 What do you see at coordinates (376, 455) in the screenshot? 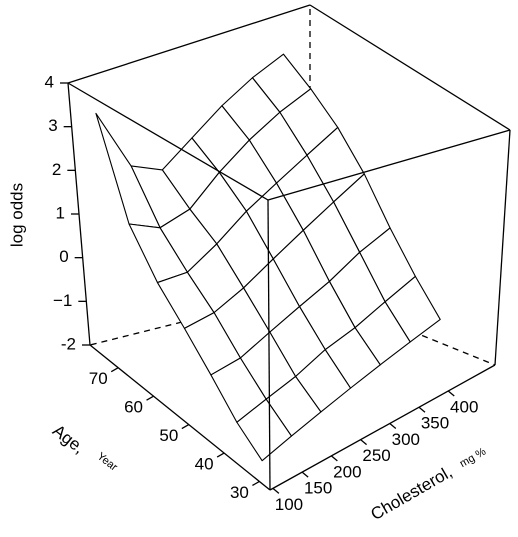
I see `y-tick-label: 250` at bounding box center [376, 455].